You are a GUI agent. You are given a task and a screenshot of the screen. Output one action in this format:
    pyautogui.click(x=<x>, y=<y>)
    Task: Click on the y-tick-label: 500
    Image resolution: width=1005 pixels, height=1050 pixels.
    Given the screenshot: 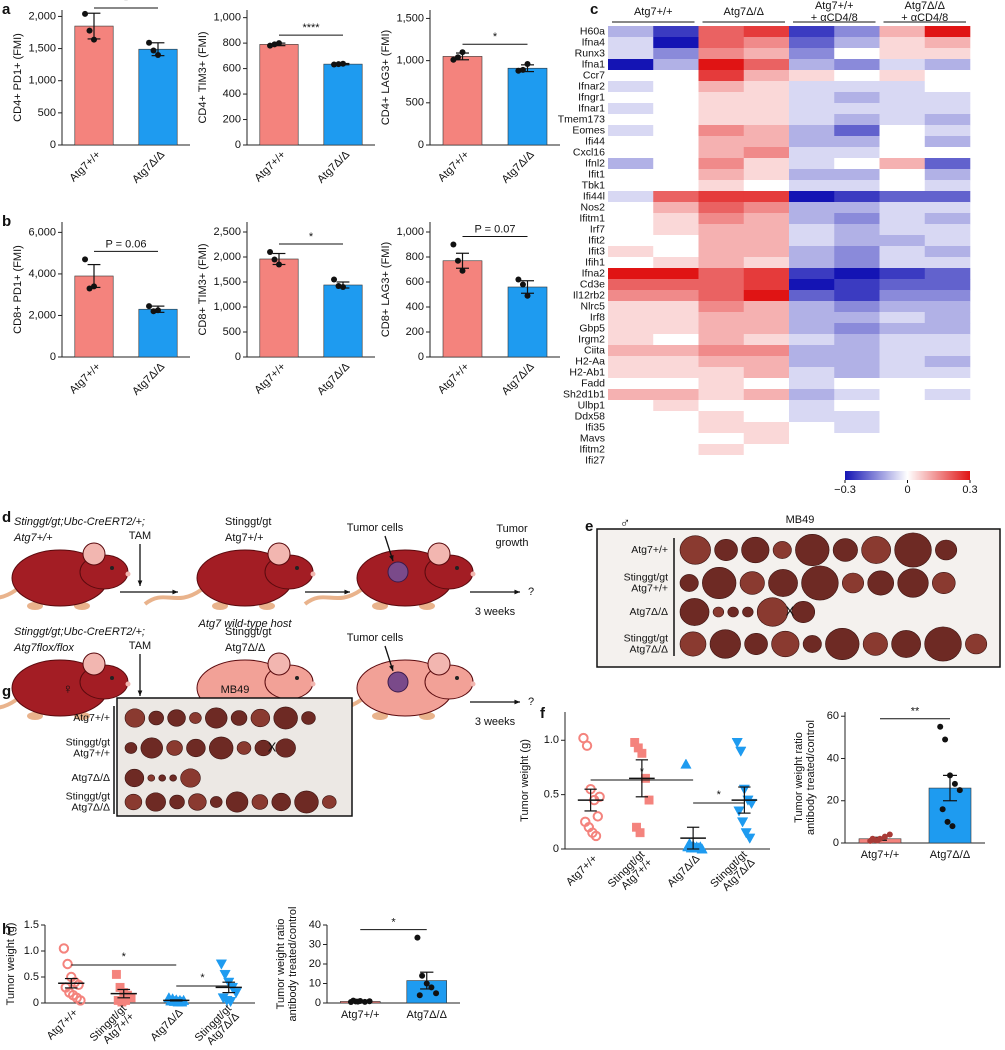 What is the action you would take?
    pyautogui.click(x=47, y=113)
    